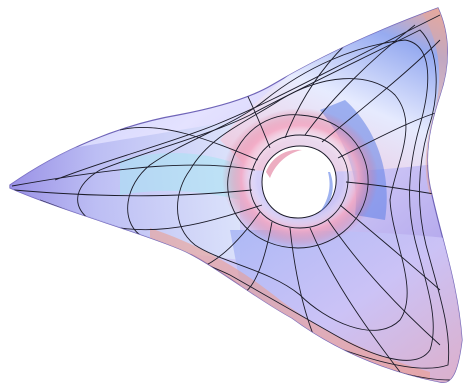 The image size is (464, 390). What do you see at coordinates (284, 163) in the screenshot?
I see `hole-inner-shadow` at bounding box center [284, 163].